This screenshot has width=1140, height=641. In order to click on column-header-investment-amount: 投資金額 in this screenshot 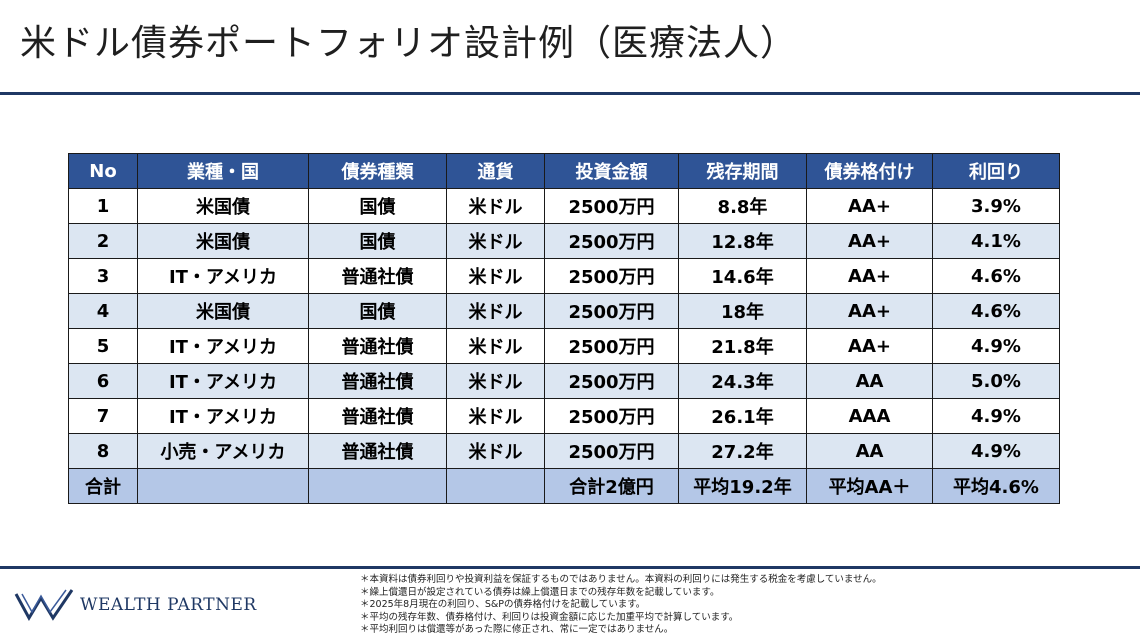, I will do `click(611, 171)`.